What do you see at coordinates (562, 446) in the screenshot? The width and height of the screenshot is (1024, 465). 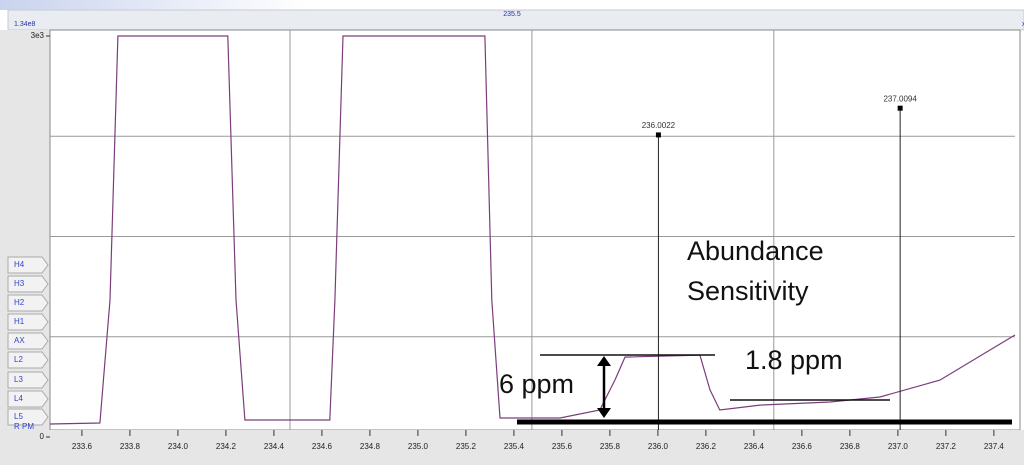 I see `x-tick-label: 235.6` at bounding box center [562, 446].